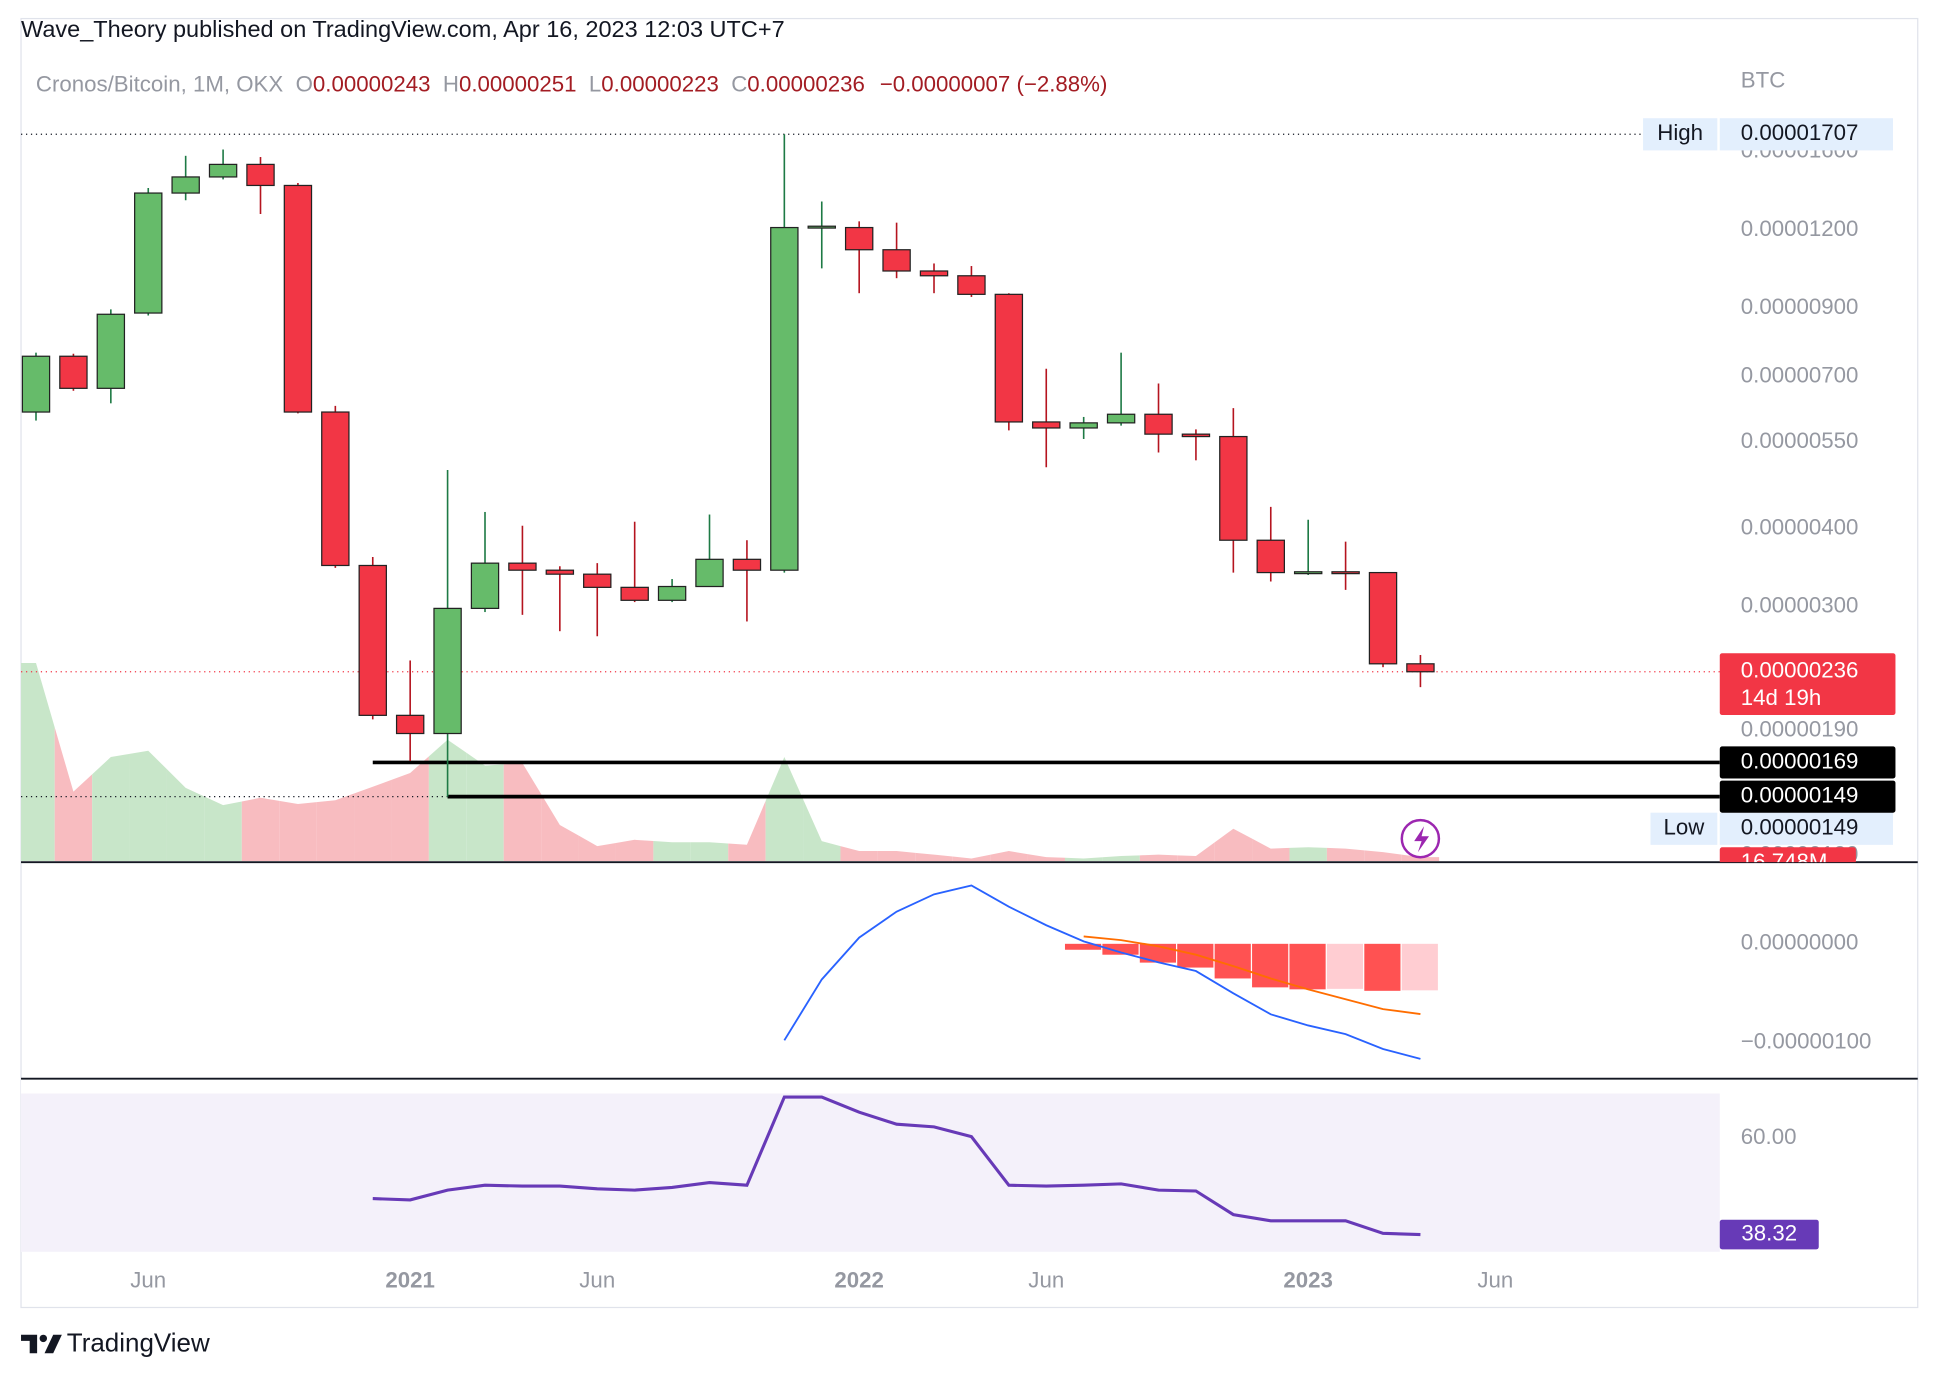  Describe the element at coordinates (159, 83) in the screenshot. I see `symbol: Cronos/Bitcoin, 1M, OKX` at that location.